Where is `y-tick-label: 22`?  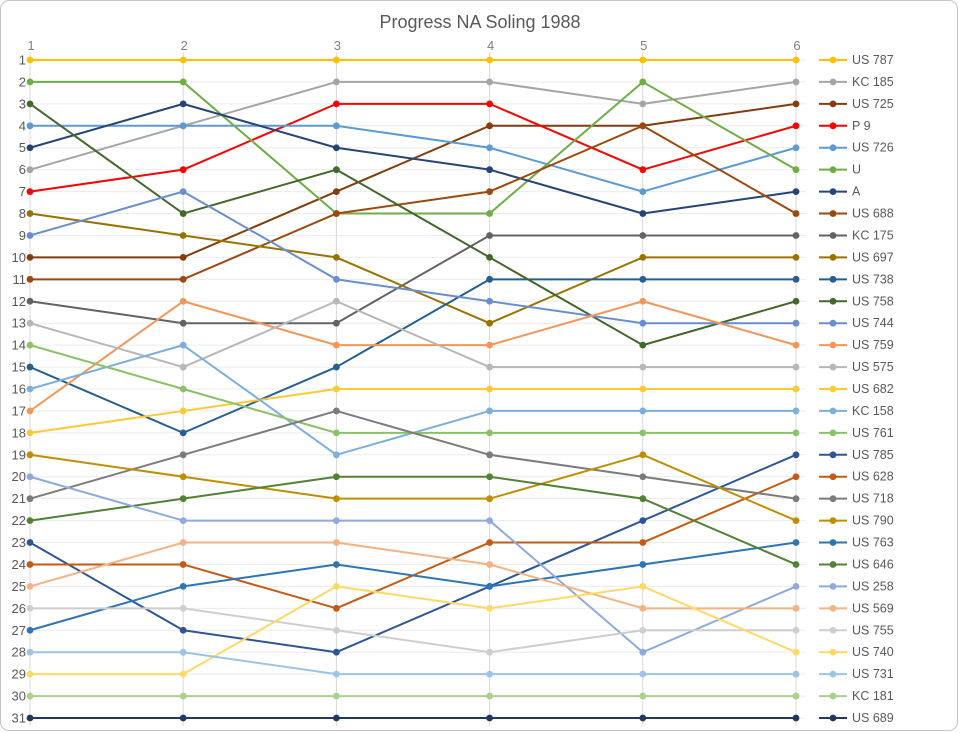 y-tick-label: 22 is located at coordinates (19, 520).